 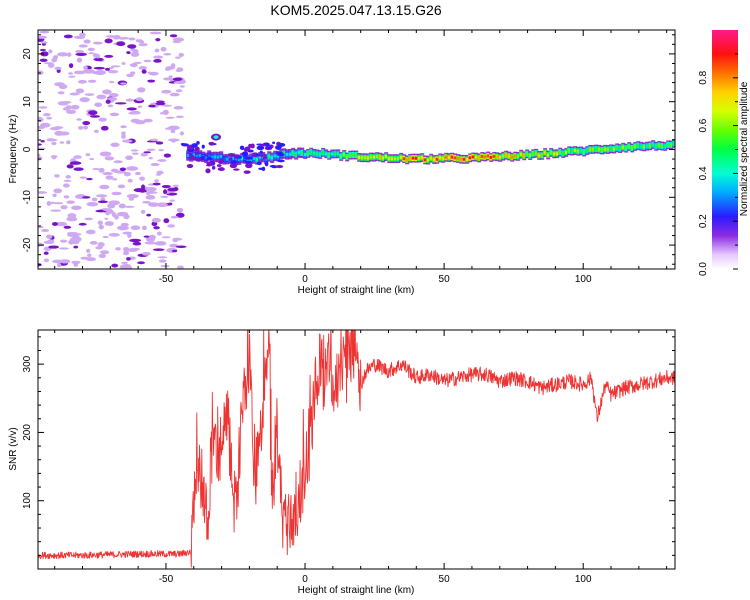 What do you see at coordinates (27, 363) in the screenshot?
I see `snr-y-tick-label: 300` at bounding box center [27, 363].